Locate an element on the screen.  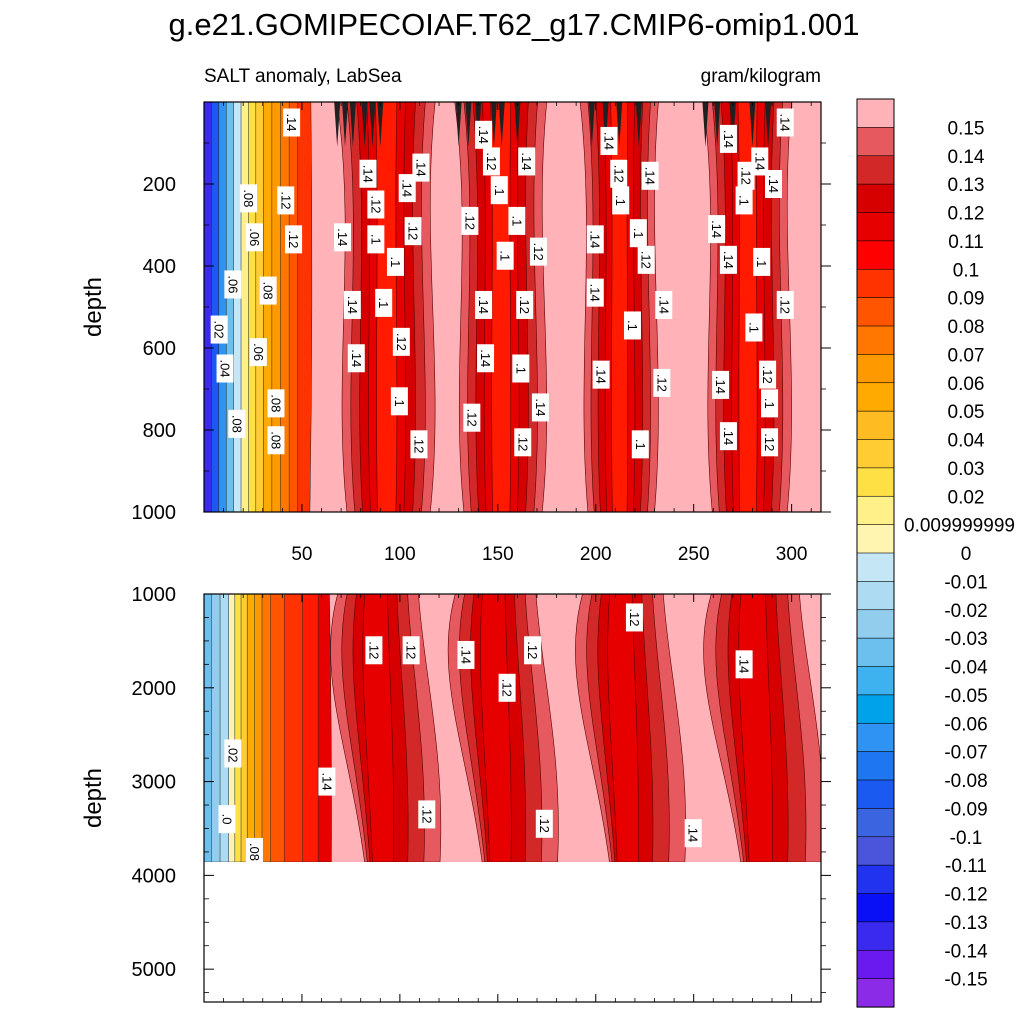
lower-gradient-band is located at coordinates (324, 728).